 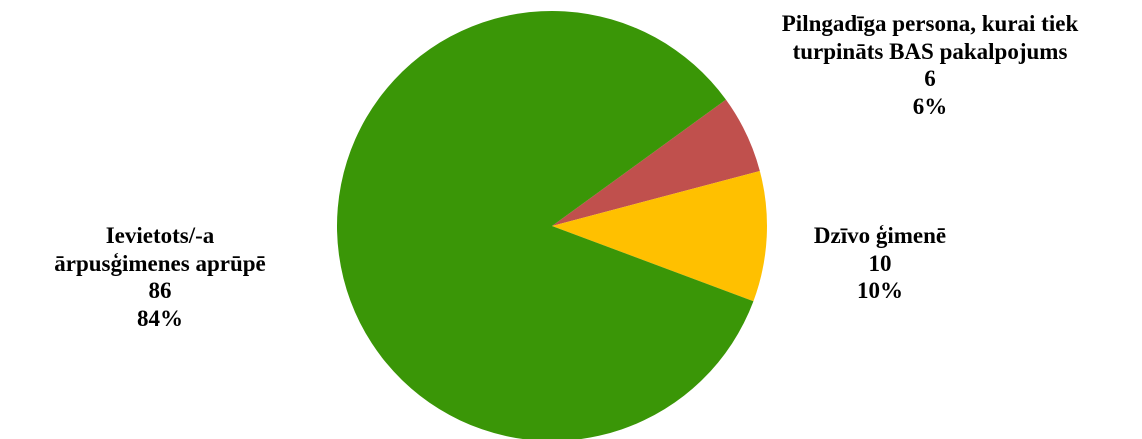 What do you see at coordinates (160, 291) in the screenshot?
I see `data-label-value: 86` at bounding box center [160, 291].